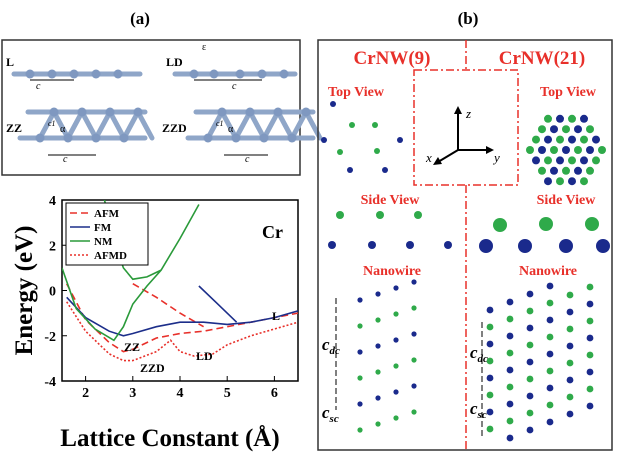  I want to click on annotation: Cr, so click(272, 232).